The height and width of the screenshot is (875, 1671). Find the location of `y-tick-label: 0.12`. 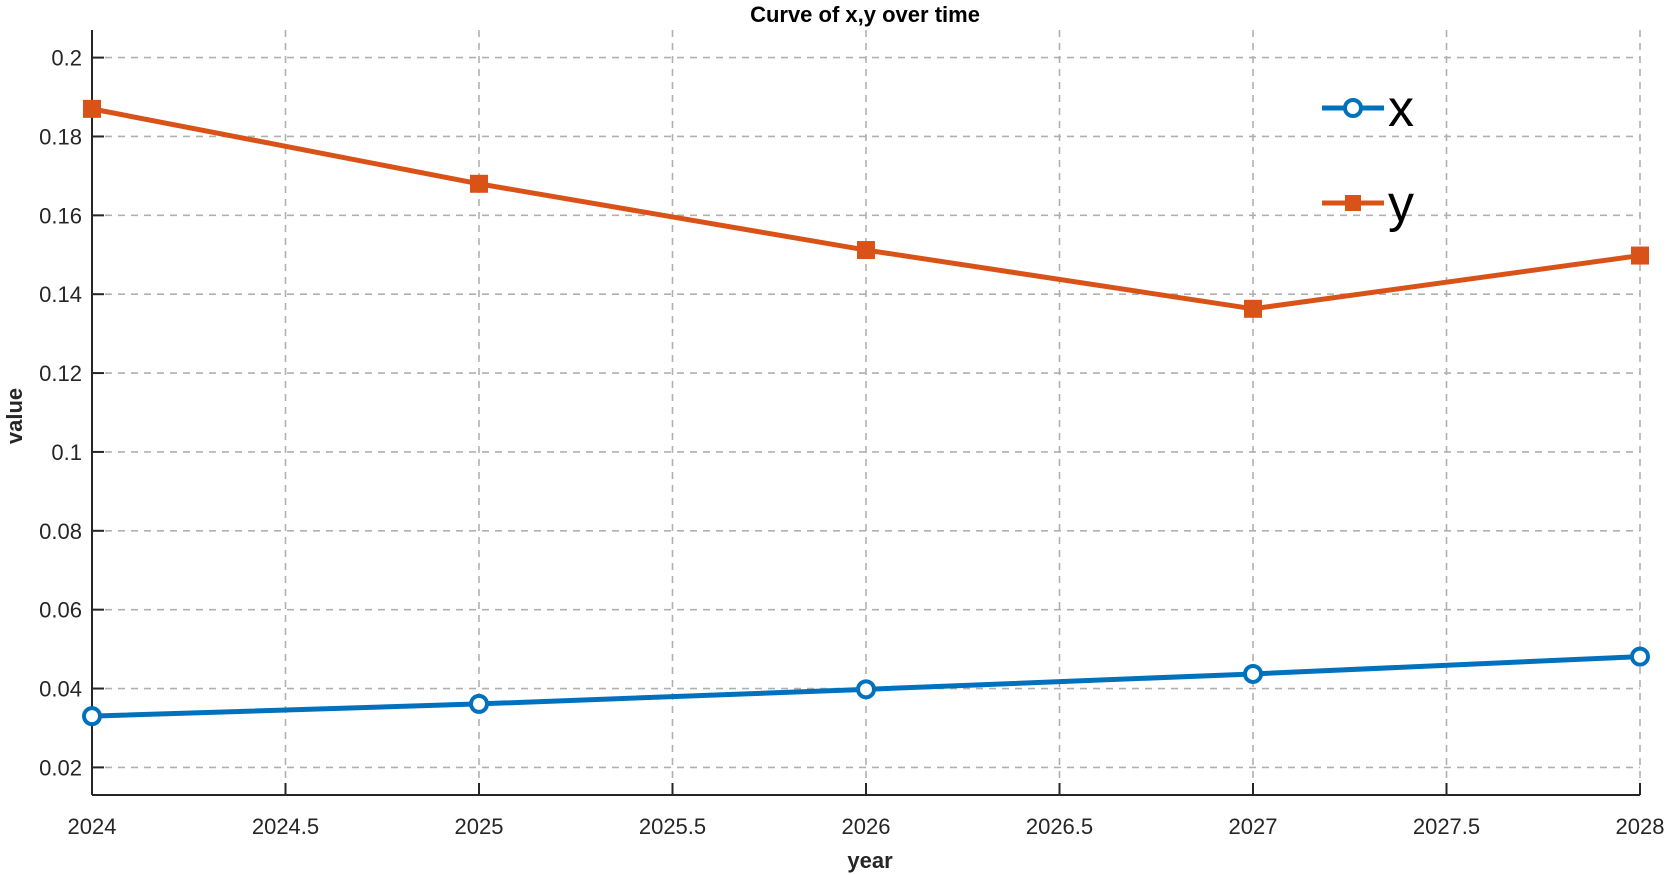

y-tick-label: 0.12 is located at coordinates (60, 373).